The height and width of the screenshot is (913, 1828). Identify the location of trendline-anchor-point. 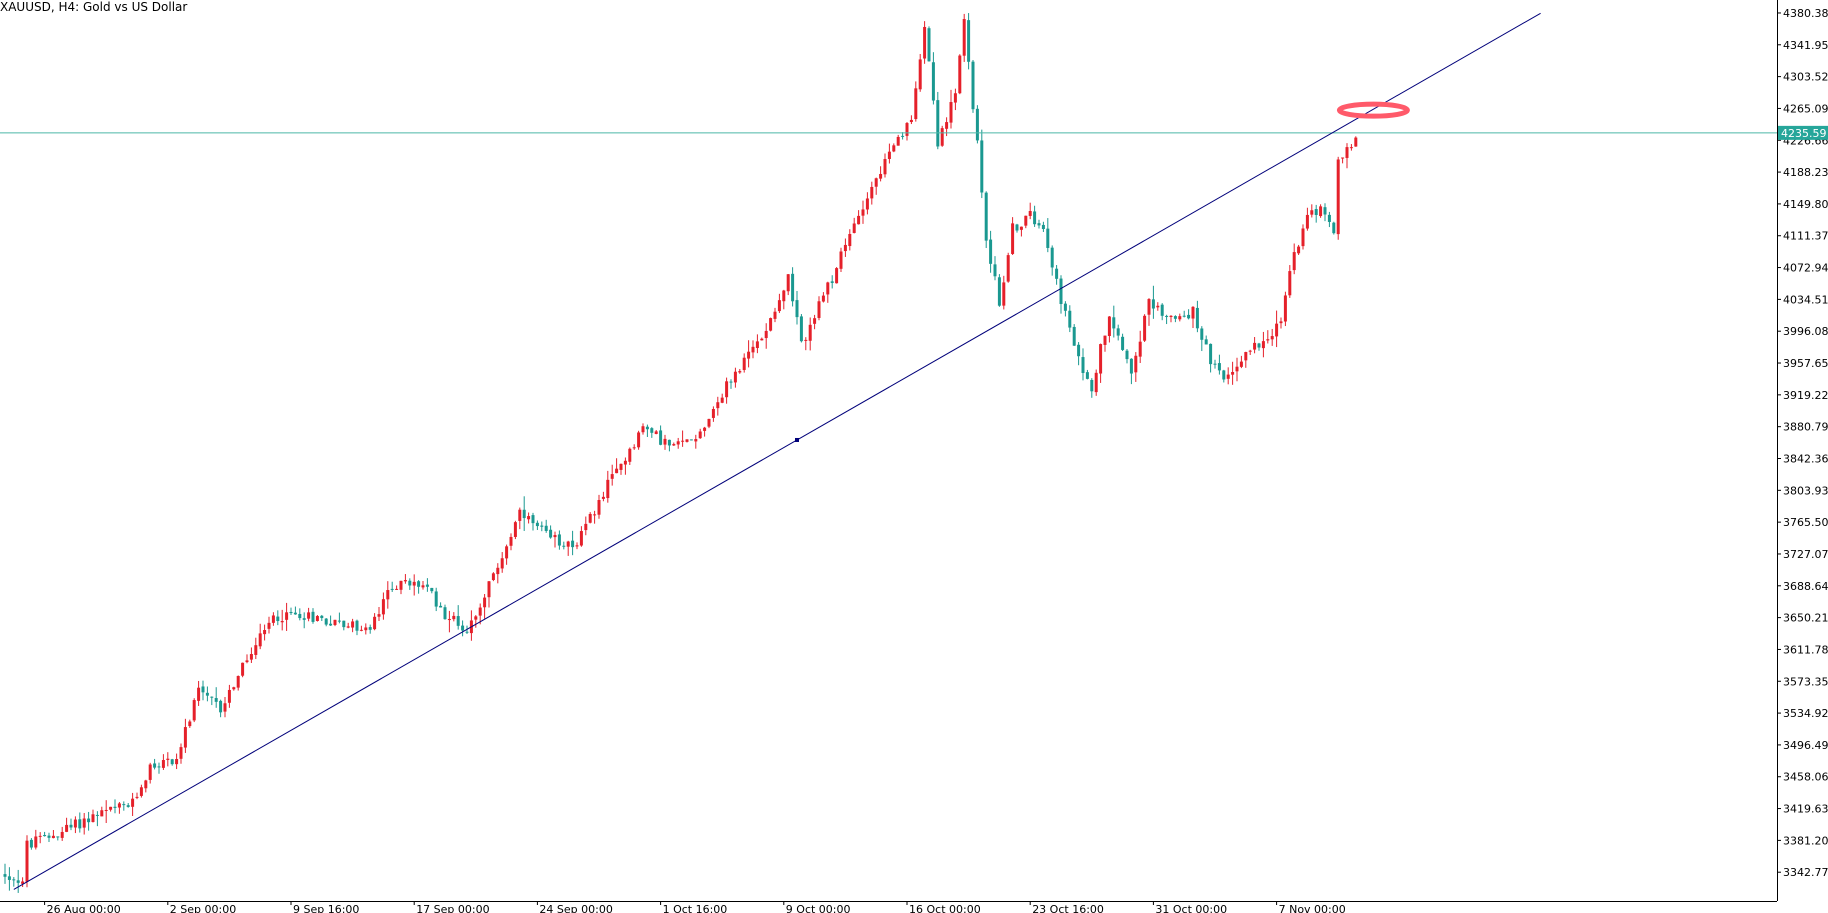
(797, 439).